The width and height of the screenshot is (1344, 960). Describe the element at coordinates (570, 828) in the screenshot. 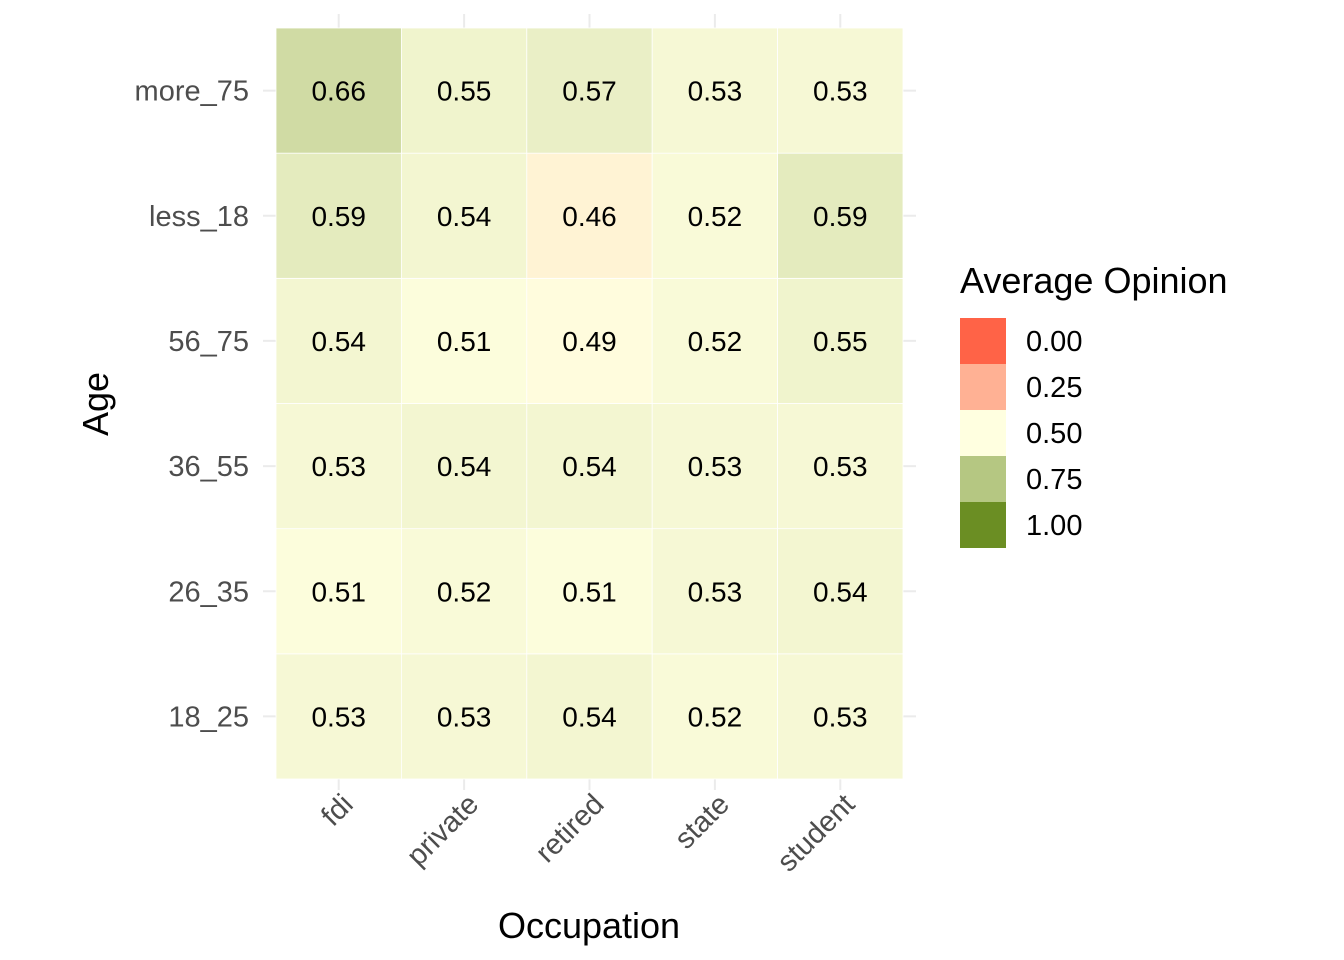

I see `x-tick-label: retired` at that location.